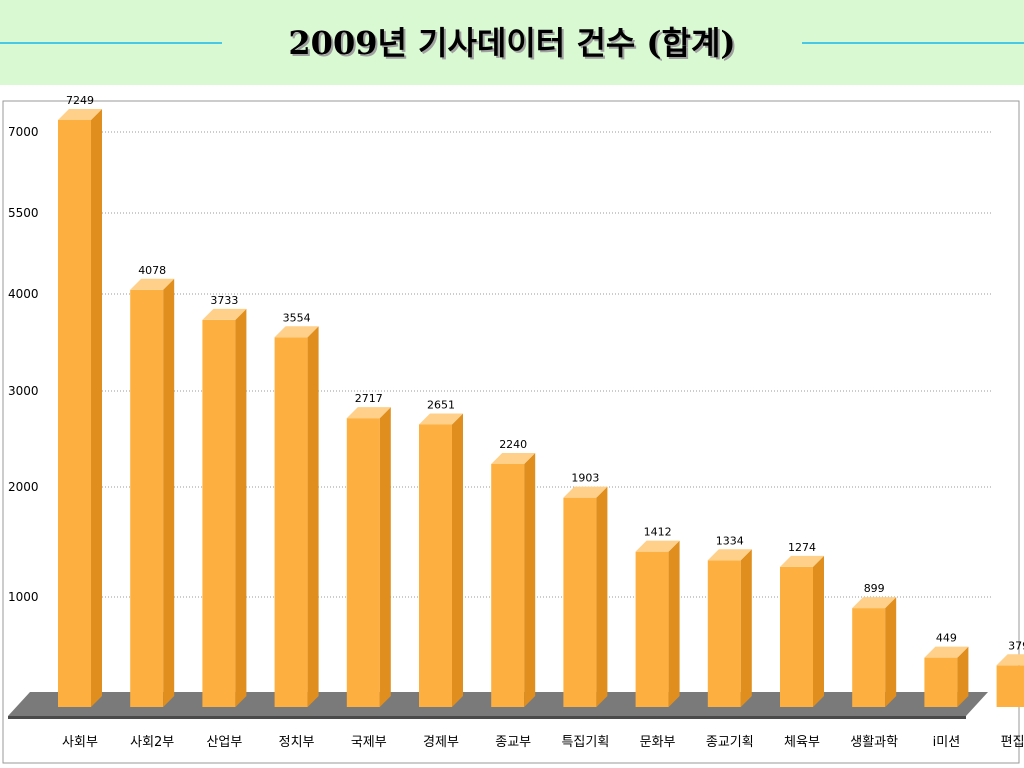  Describe the element at coordinates (80, 742) in the screenshot. I see `x-tick-label: 사회부` at that location.